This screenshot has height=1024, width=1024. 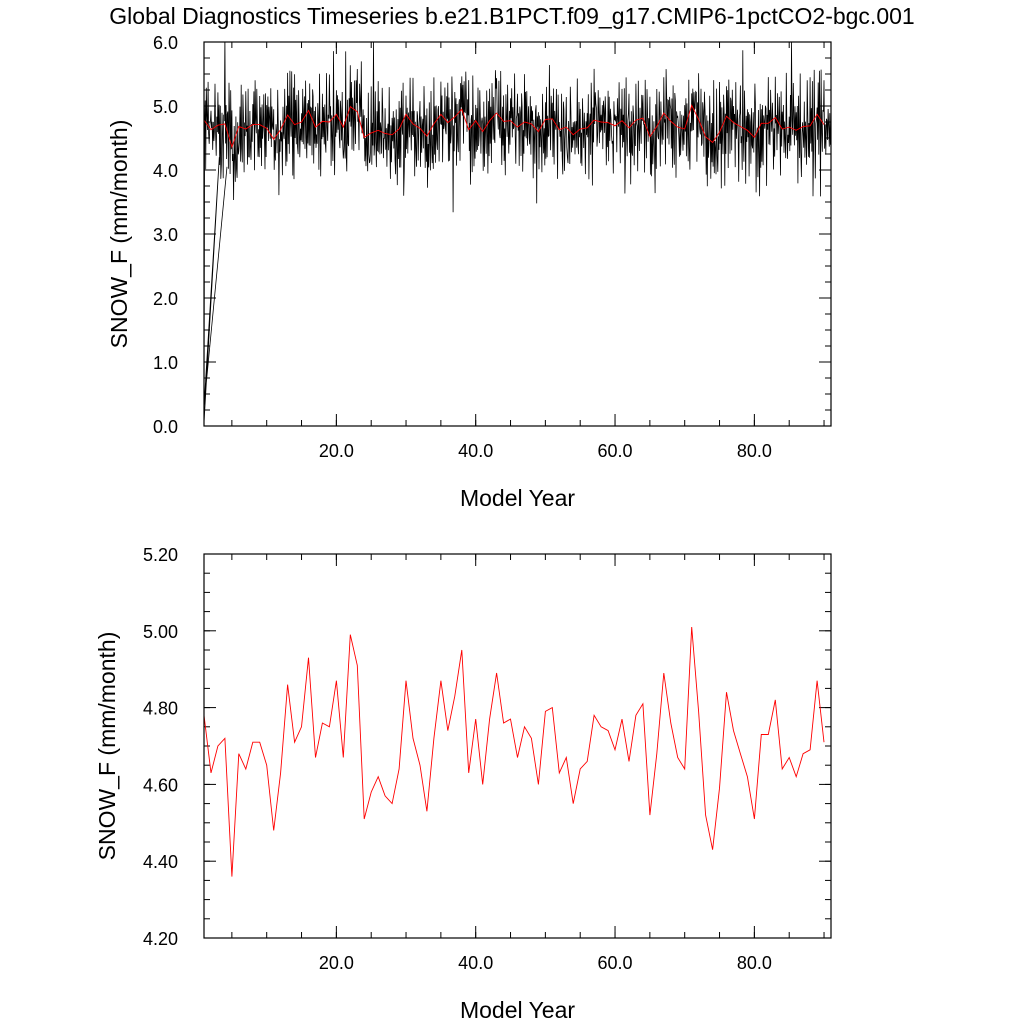 I want to click on y-tick-label: 4.60, so click(x=160, y=785).